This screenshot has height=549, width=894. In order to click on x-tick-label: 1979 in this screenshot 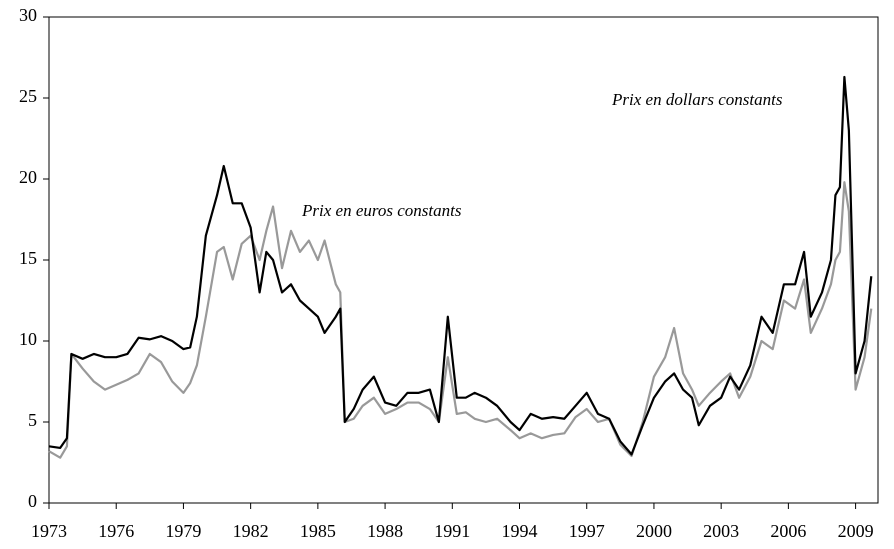, I will do `click(183, 531)`.